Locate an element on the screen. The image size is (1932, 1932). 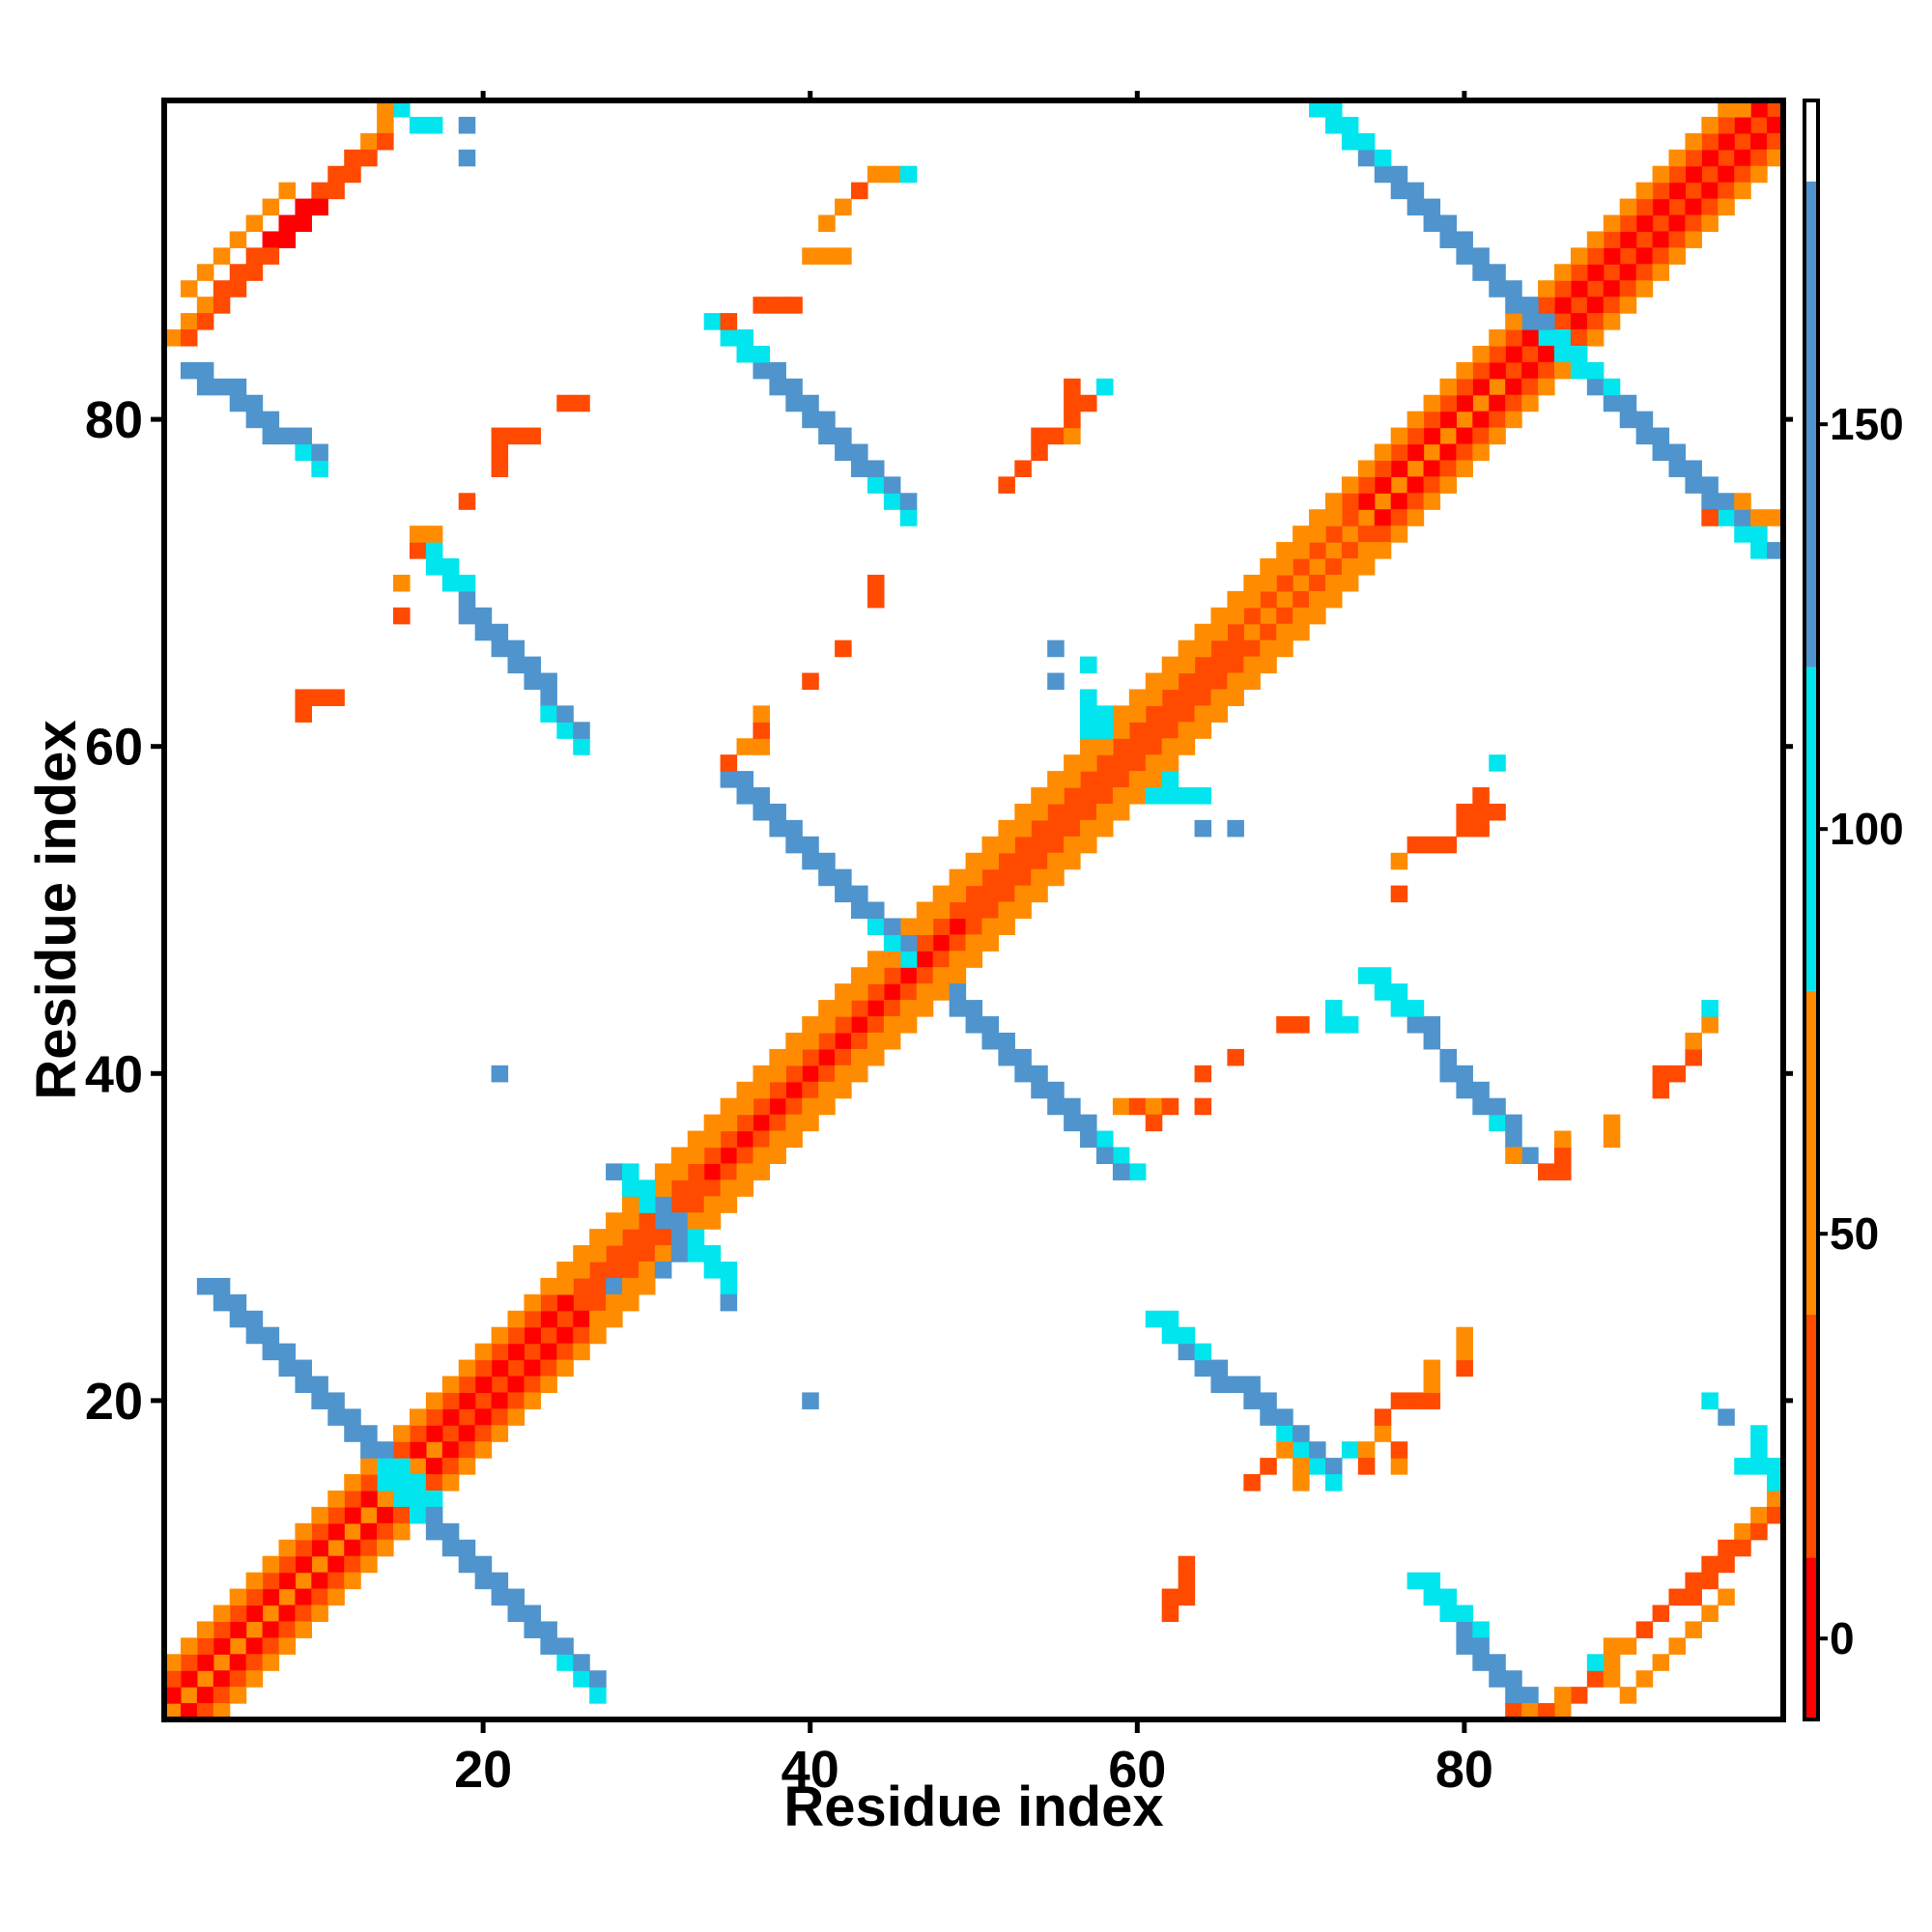
colorbar-frame is located at coordinates (1811, 910).